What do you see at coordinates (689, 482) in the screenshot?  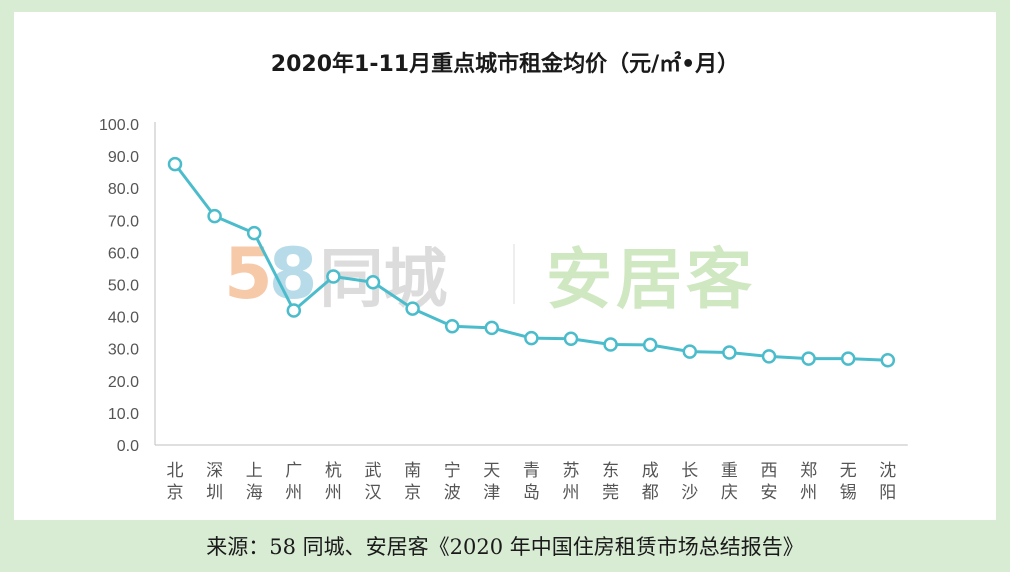 I see `x-tick-label: 长沙` at bounding box center [689, 482].